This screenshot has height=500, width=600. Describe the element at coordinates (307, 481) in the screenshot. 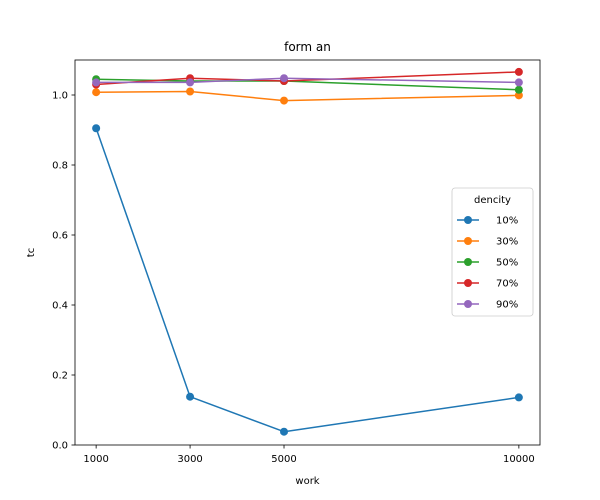

I see `x-axis-label: work` at that location.